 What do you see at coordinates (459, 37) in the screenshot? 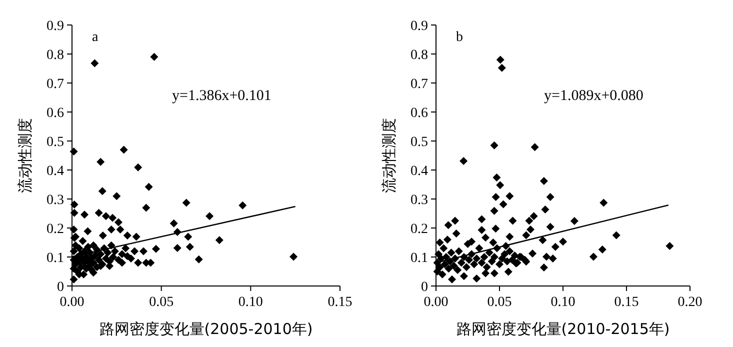
I see `annotation: b` at bounding box center [459, 37].